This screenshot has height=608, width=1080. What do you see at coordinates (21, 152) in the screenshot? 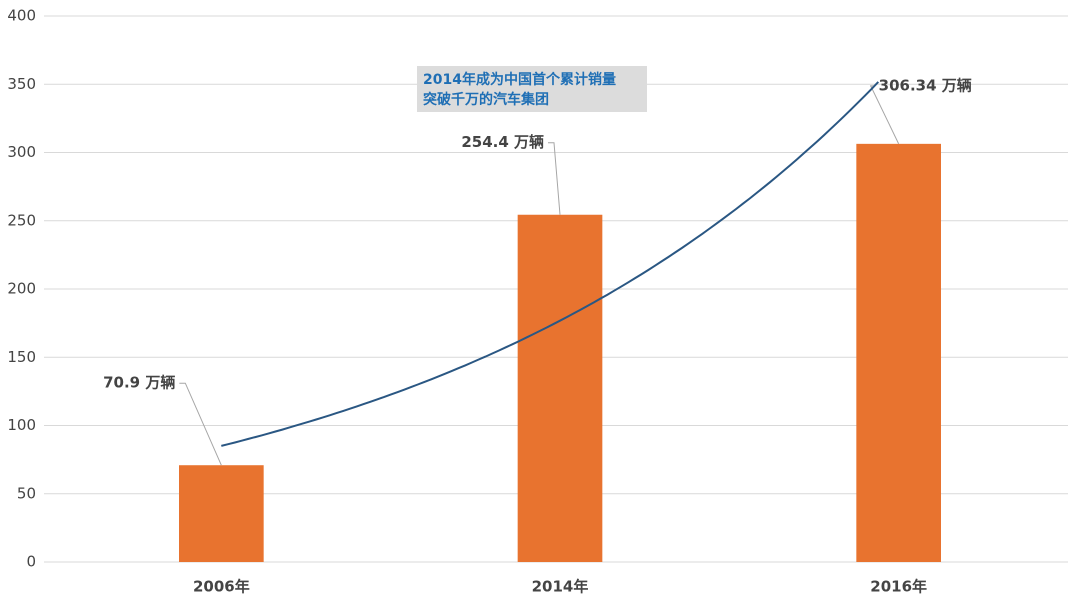
I see `y-tick-label: 300` at bounding box center [21, 152].